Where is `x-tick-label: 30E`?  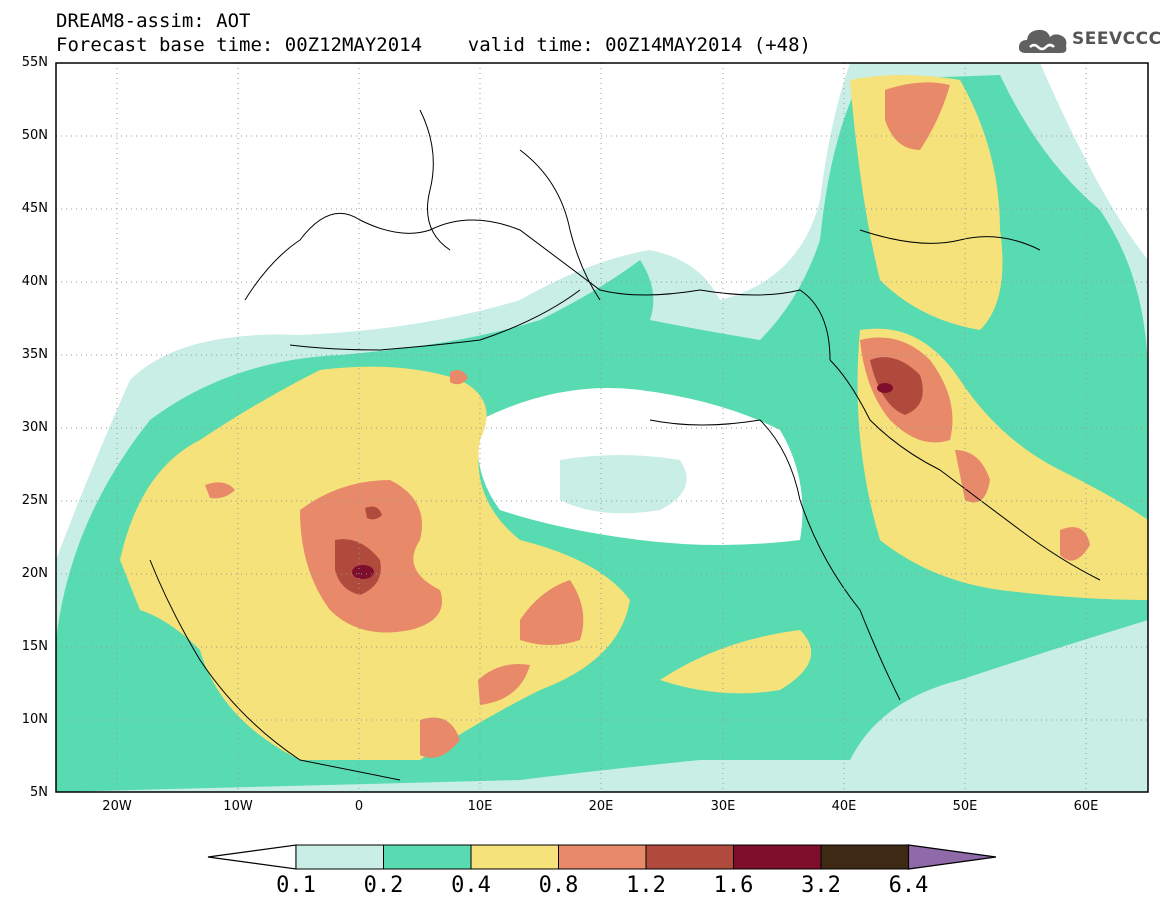
x-tick-label: 30E is located at coordinates (723, 806).